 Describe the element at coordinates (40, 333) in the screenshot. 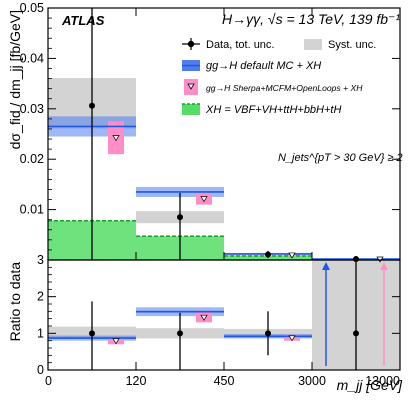

I see `ratio-ytick-label-1: 1` at that location.